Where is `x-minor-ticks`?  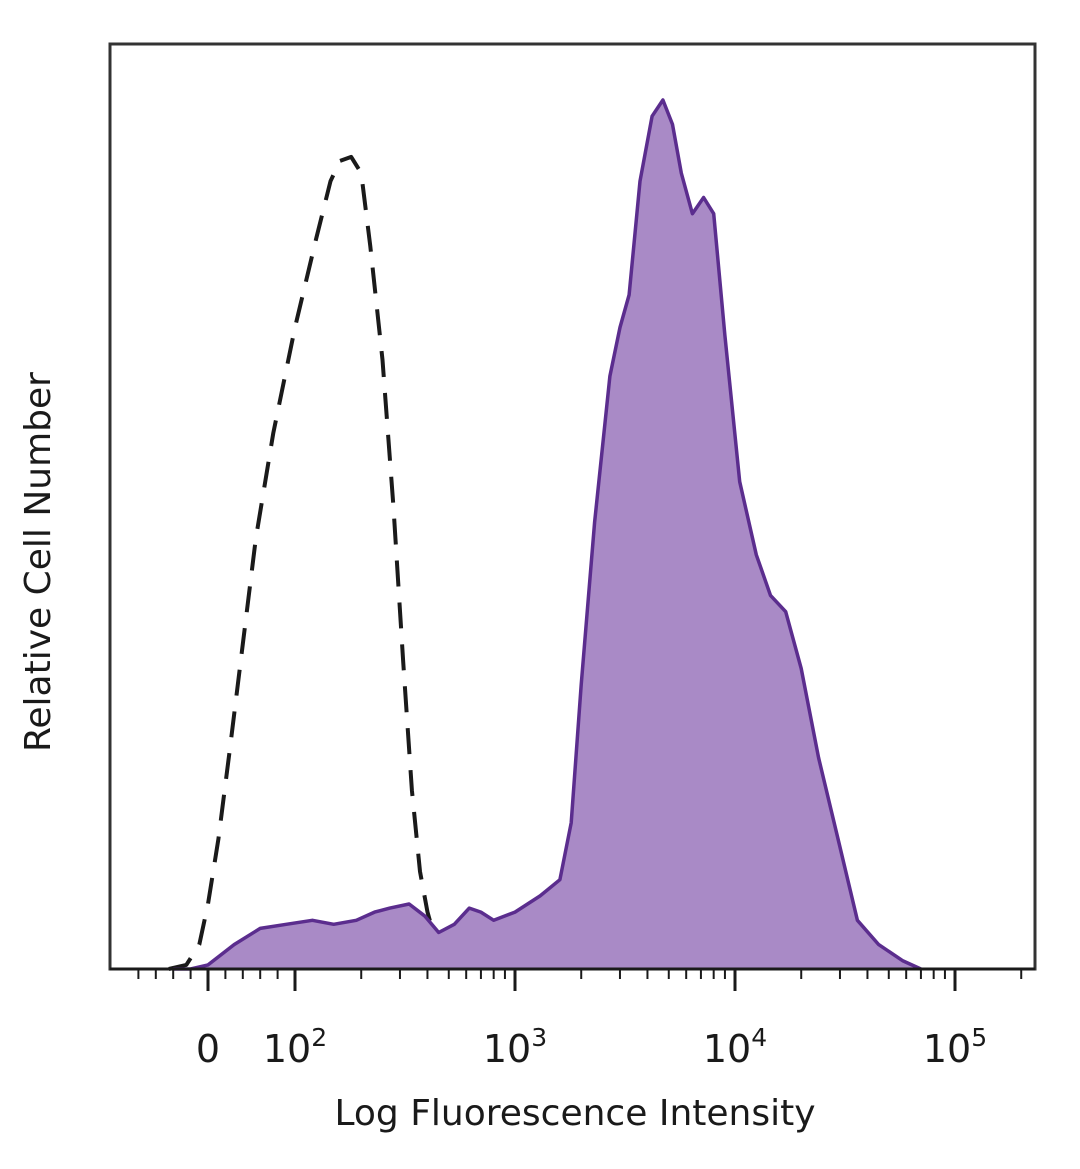
x-minor-ticks is located at coordinates (580, 974).